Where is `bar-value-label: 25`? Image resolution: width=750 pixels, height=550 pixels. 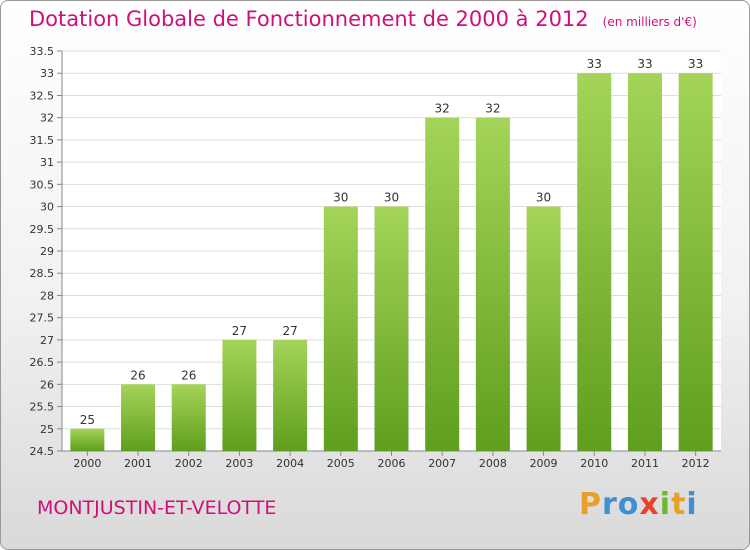 bar-value-label: 25 is located at coordinates (87, 420).